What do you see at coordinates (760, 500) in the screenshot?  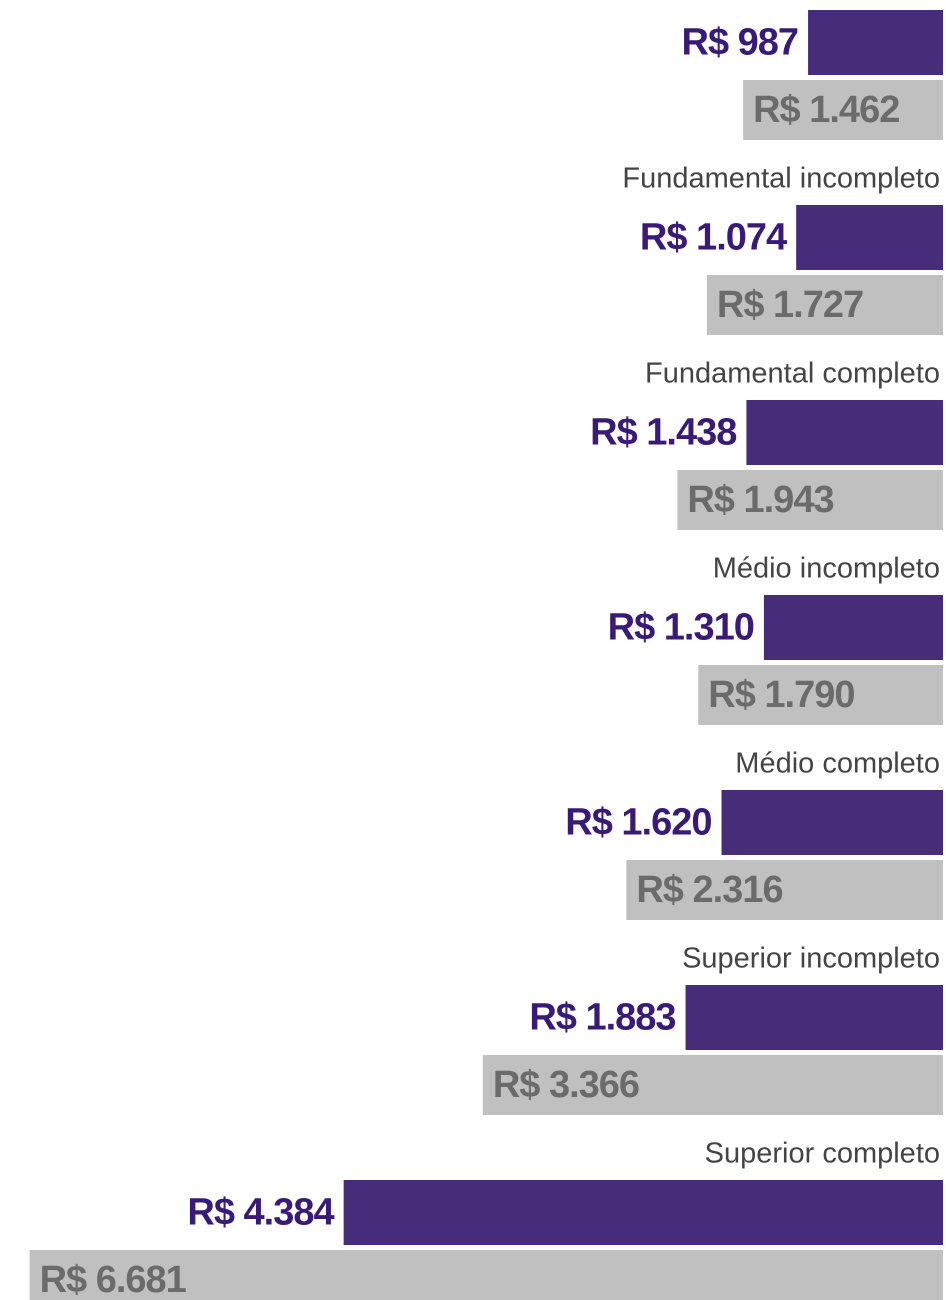 I see `value-label: R$ 1.943` at bounding box center [760, 500].